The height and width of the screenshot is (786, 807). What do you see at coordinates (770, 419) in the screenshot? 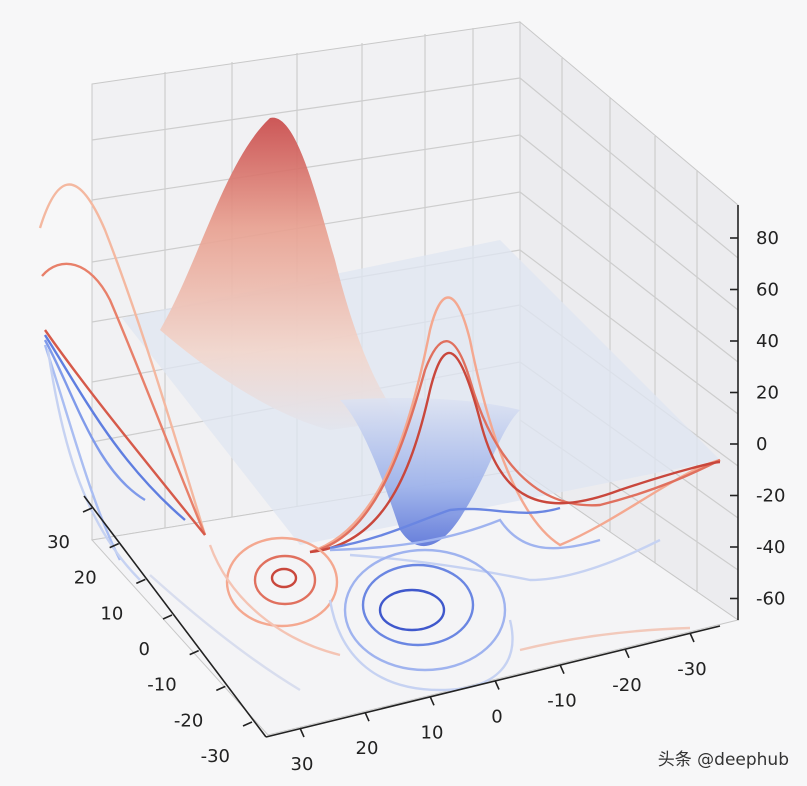
I see `z-axis-labels: 80 60 40 20 0 -20 -40 -60` at bounding box center [770, 419].